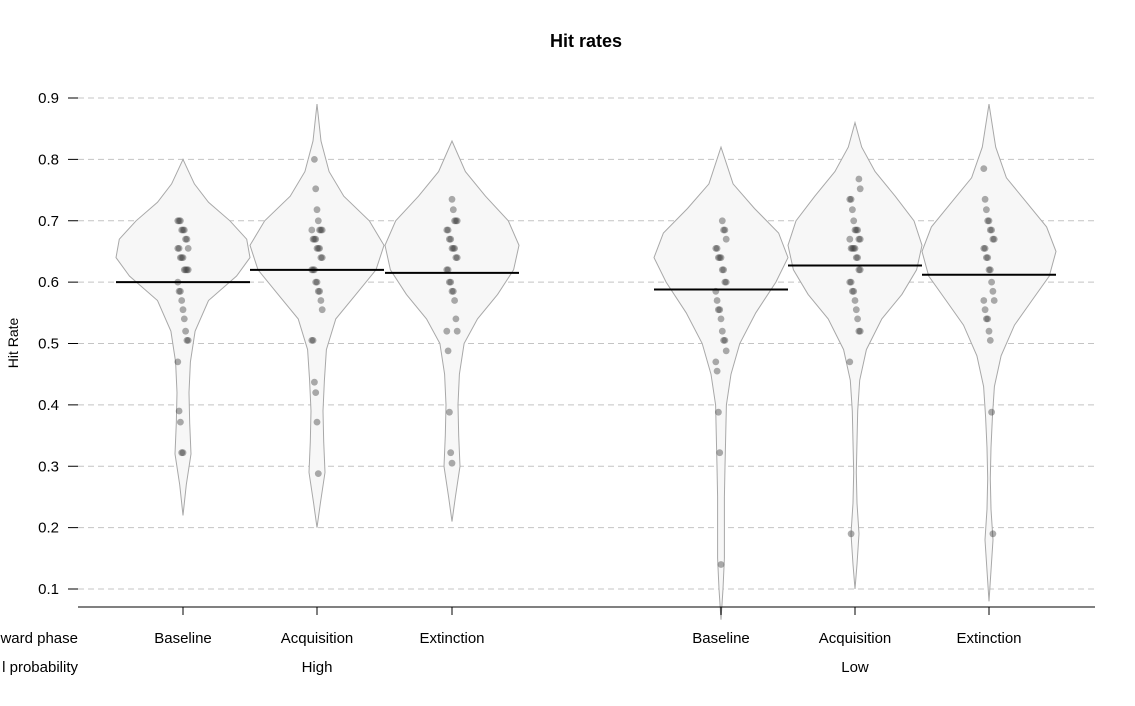 This screenshot has width=1135, height=706. What do you see at coordinates (451, 638) in the screenshot?
I see `x-category-label: Extinction` at bounding box center [451, 638].